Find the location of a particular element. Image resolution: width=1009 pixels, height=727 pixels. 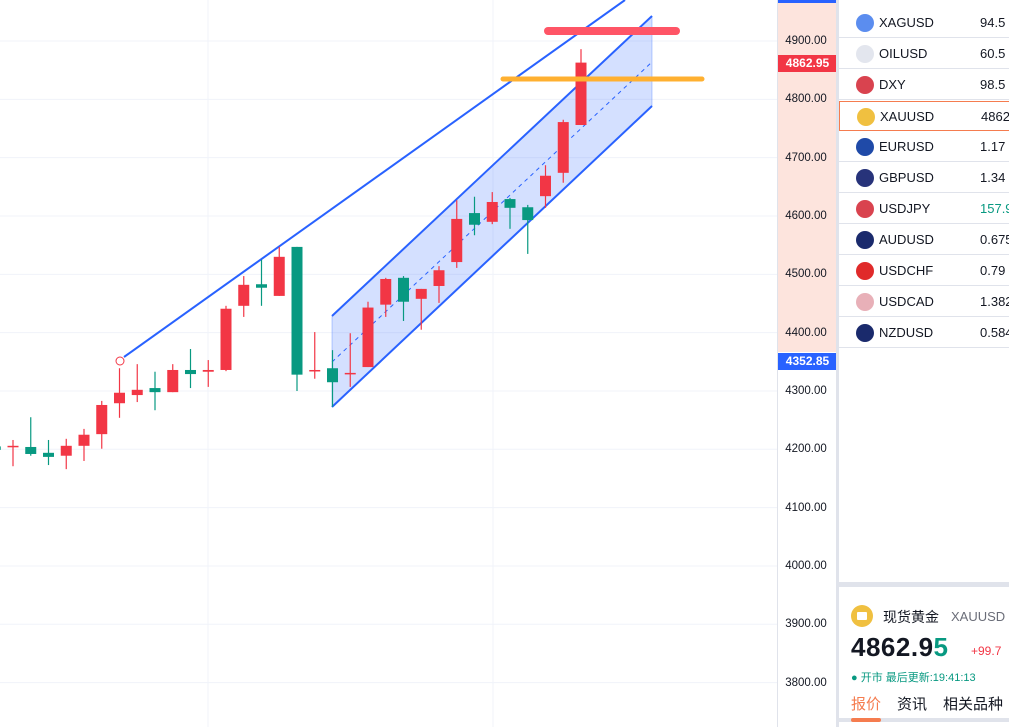

price-range-highlight is located at coordinates (807, 176).